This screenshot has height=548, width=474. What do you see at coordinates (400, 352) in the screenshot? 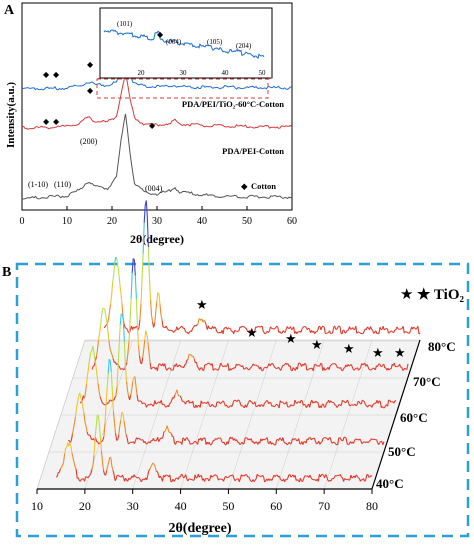
I see `star-marker: ★` at bounding box center [400, 352].